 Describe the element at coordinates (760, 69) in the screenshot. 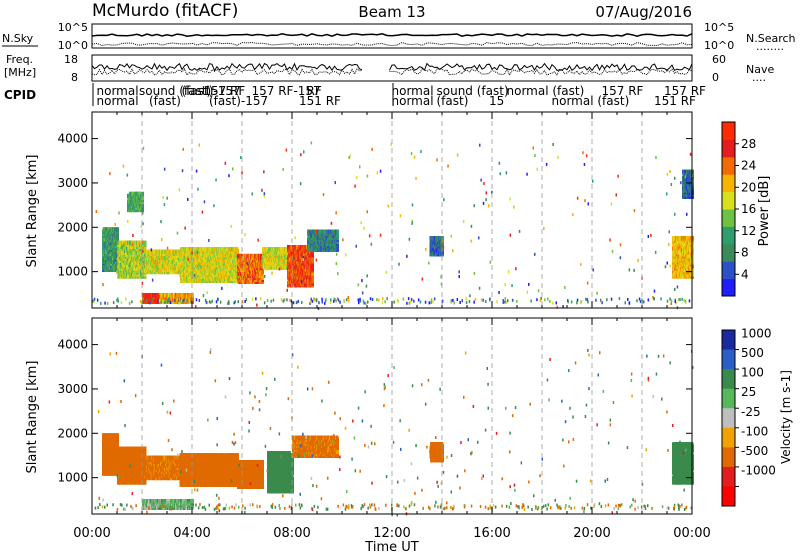

I see `freq-right-label: Nave` at that location.